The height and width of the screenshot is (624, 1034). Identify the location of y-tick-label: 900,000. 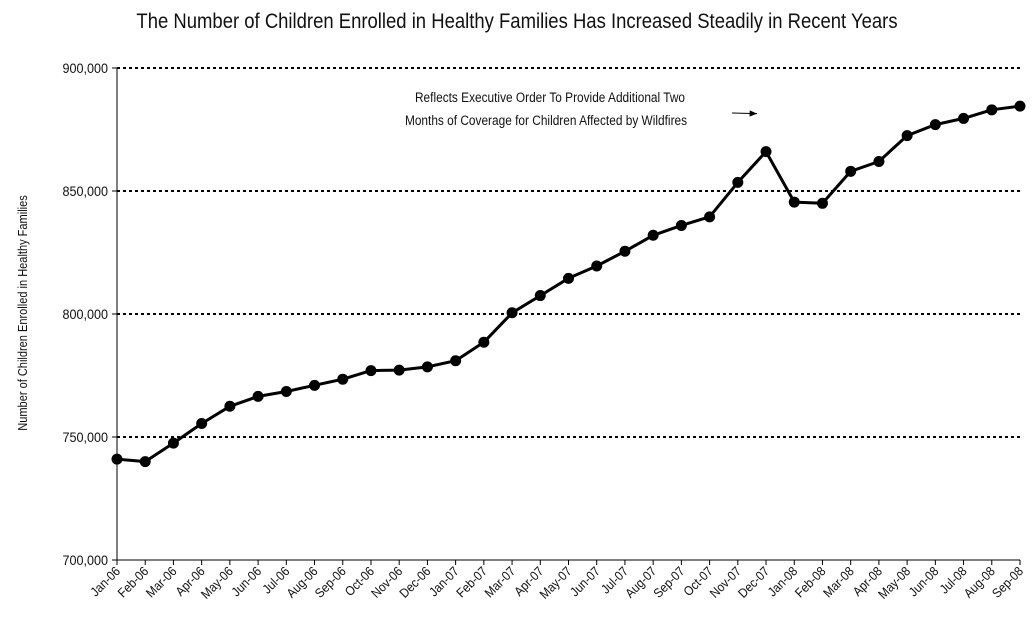
(85, 68).